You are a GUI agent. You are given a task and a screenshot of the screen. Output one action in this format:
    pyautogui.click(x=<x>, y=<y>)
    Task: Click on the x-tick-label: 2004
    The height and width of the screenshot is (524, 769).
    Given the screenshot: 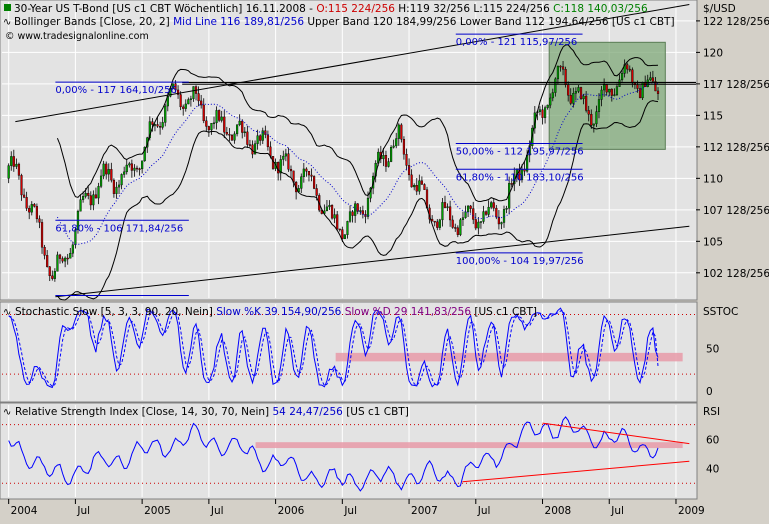 What is the action you would take?
    pyautogui.click(x=24, y=511)
    